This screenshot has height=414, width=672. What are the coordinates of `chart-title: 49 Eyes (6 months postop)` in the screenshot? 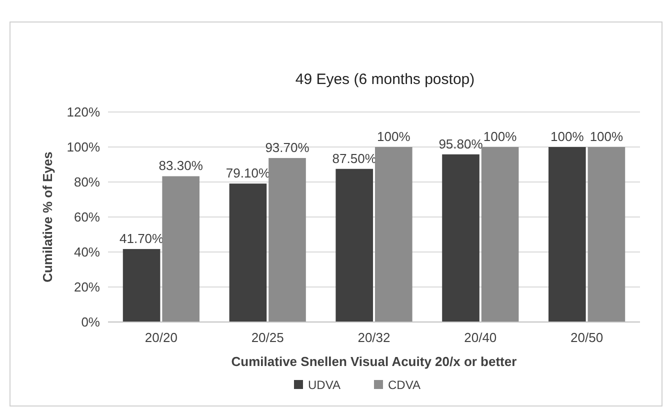 It's located at (385, 79).